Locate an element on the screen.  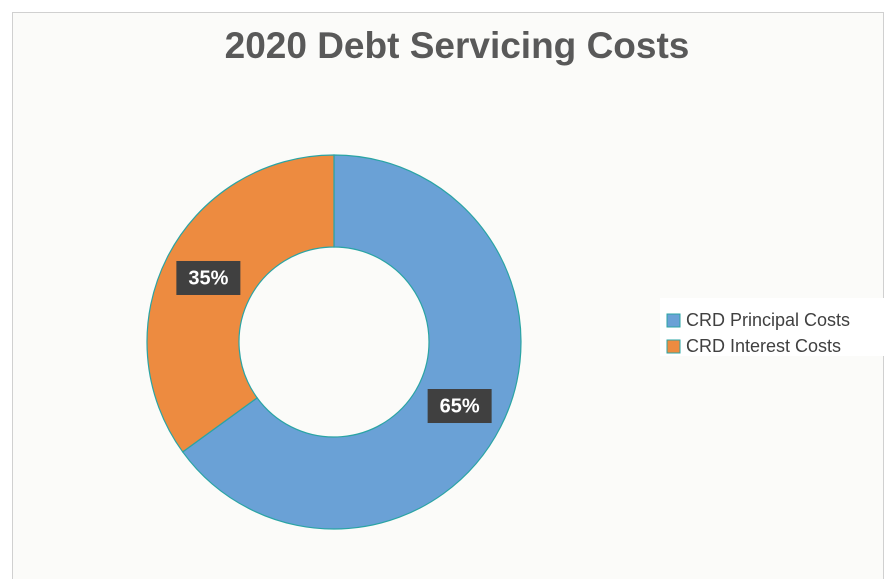
legend: CRD Principal Costs CRD Interest Costs is located at coordinates (772, 327).